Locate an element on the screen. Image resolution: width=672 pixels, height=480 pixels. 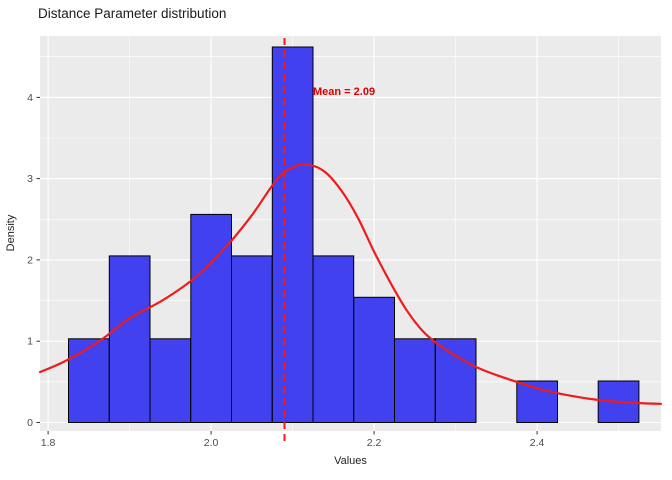
x-axis-title: Values is located at coordinates (350, 461).